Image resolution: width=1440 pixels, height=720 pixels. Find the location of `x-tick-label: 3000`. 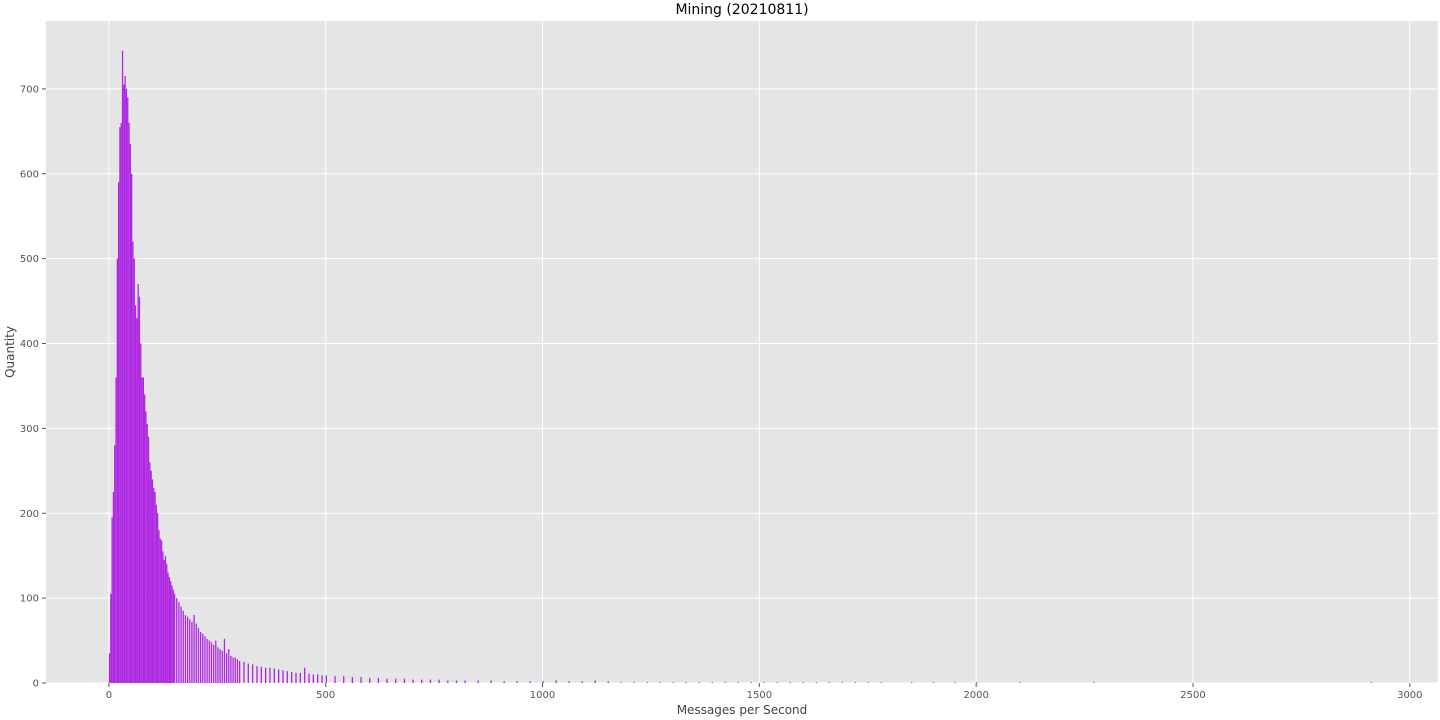

x-tick-label: 3000 is located at coordinates (1409, 695).